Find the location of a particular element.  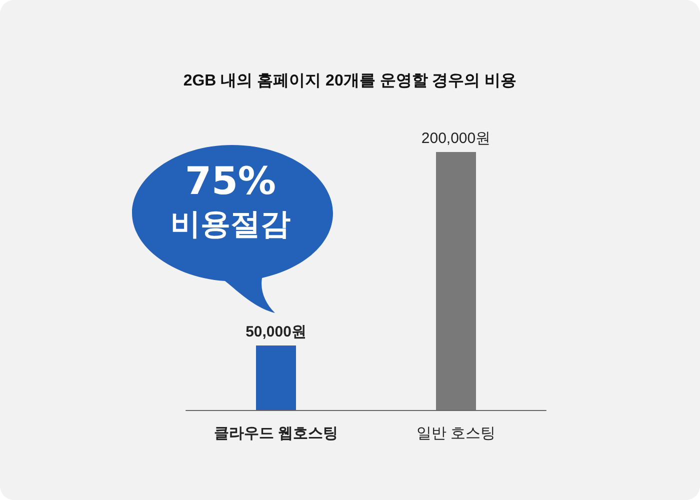

data-label: 50,000원 is located at coordinates (276, 332).